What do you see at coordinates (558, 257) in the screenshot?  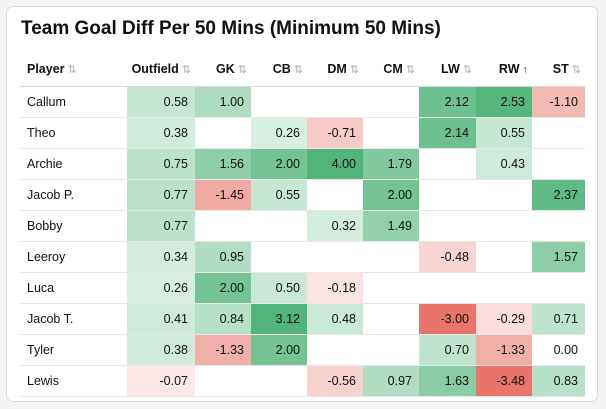 I see `value-cell-st: 1.57` at bounding box center [558, 257].